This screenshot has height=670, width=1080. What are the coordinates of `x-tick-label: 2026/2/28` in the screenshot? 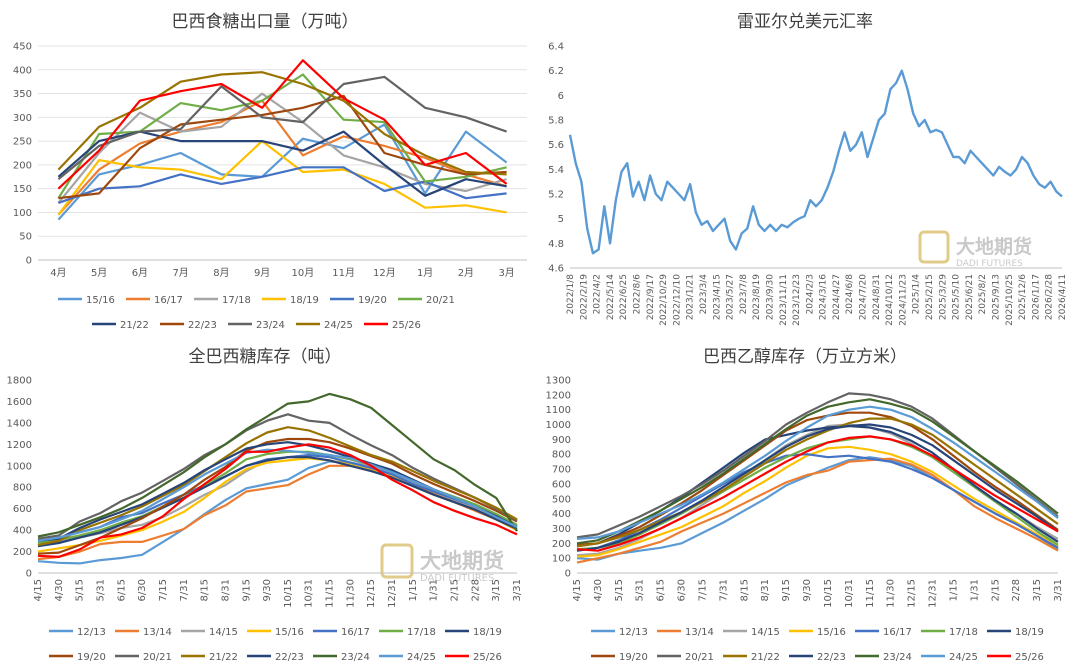 It's located at (1050, 297).